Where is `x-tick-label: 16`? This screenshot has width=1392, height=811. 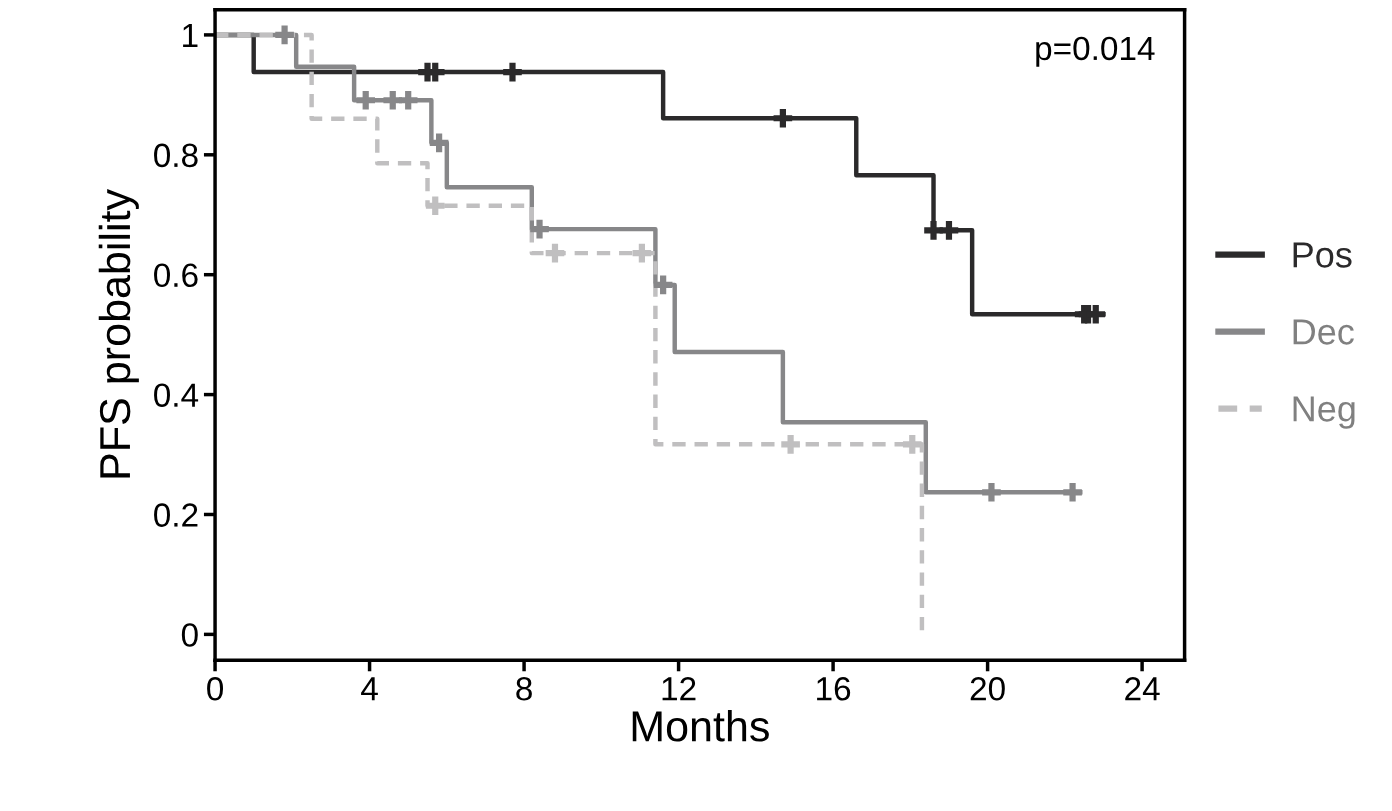 x-tick-label: 16 is located at coordinates (834, 689).